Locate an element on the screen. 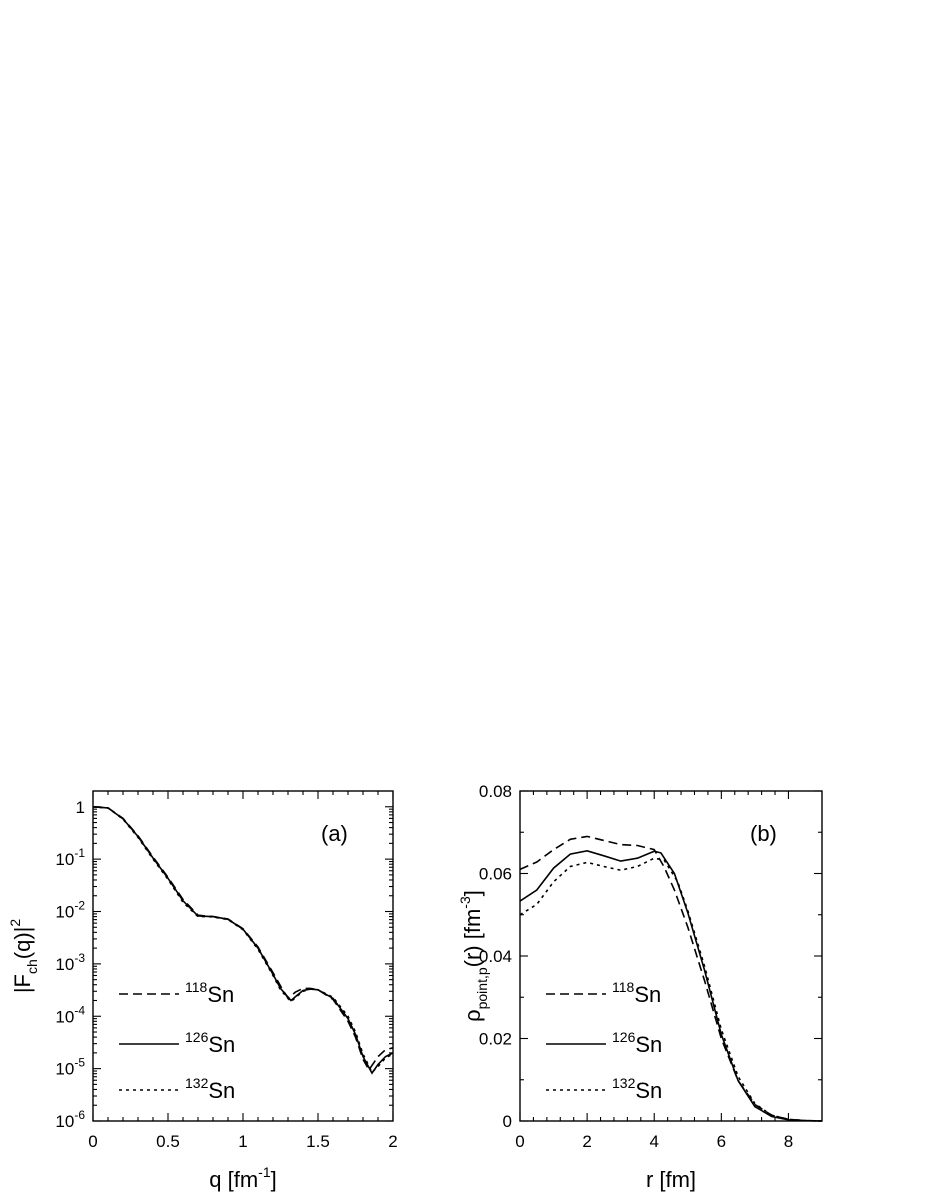  y-tick-label: 1 is located at coordinates (80, 807).